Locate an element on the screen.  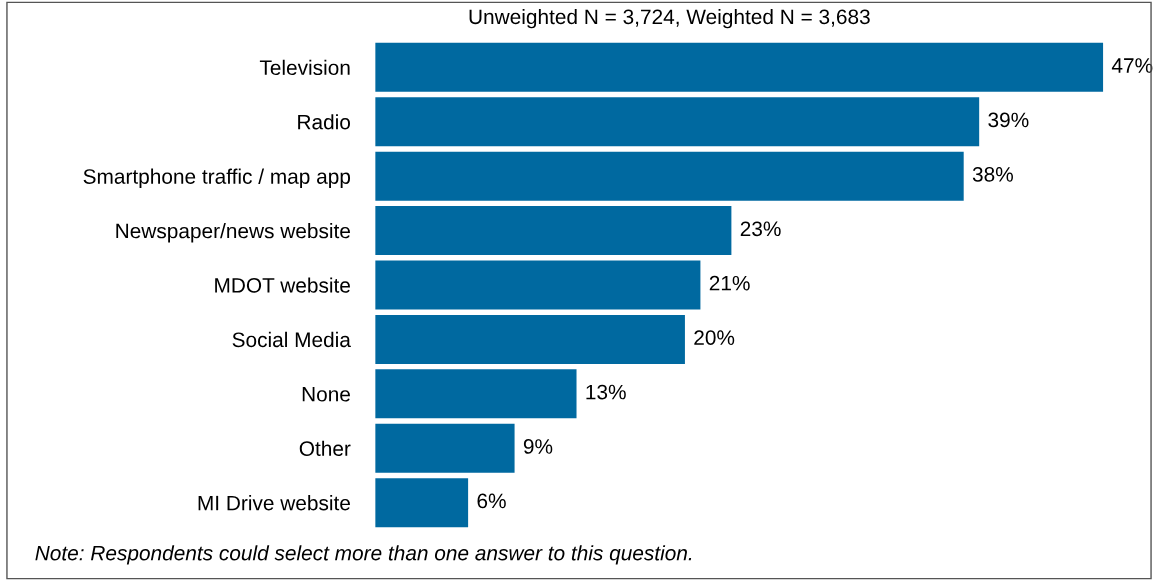
chart-title: Unweighted N = 3,724, Weighted N = 3,683 is located at coordinates (669, 18).